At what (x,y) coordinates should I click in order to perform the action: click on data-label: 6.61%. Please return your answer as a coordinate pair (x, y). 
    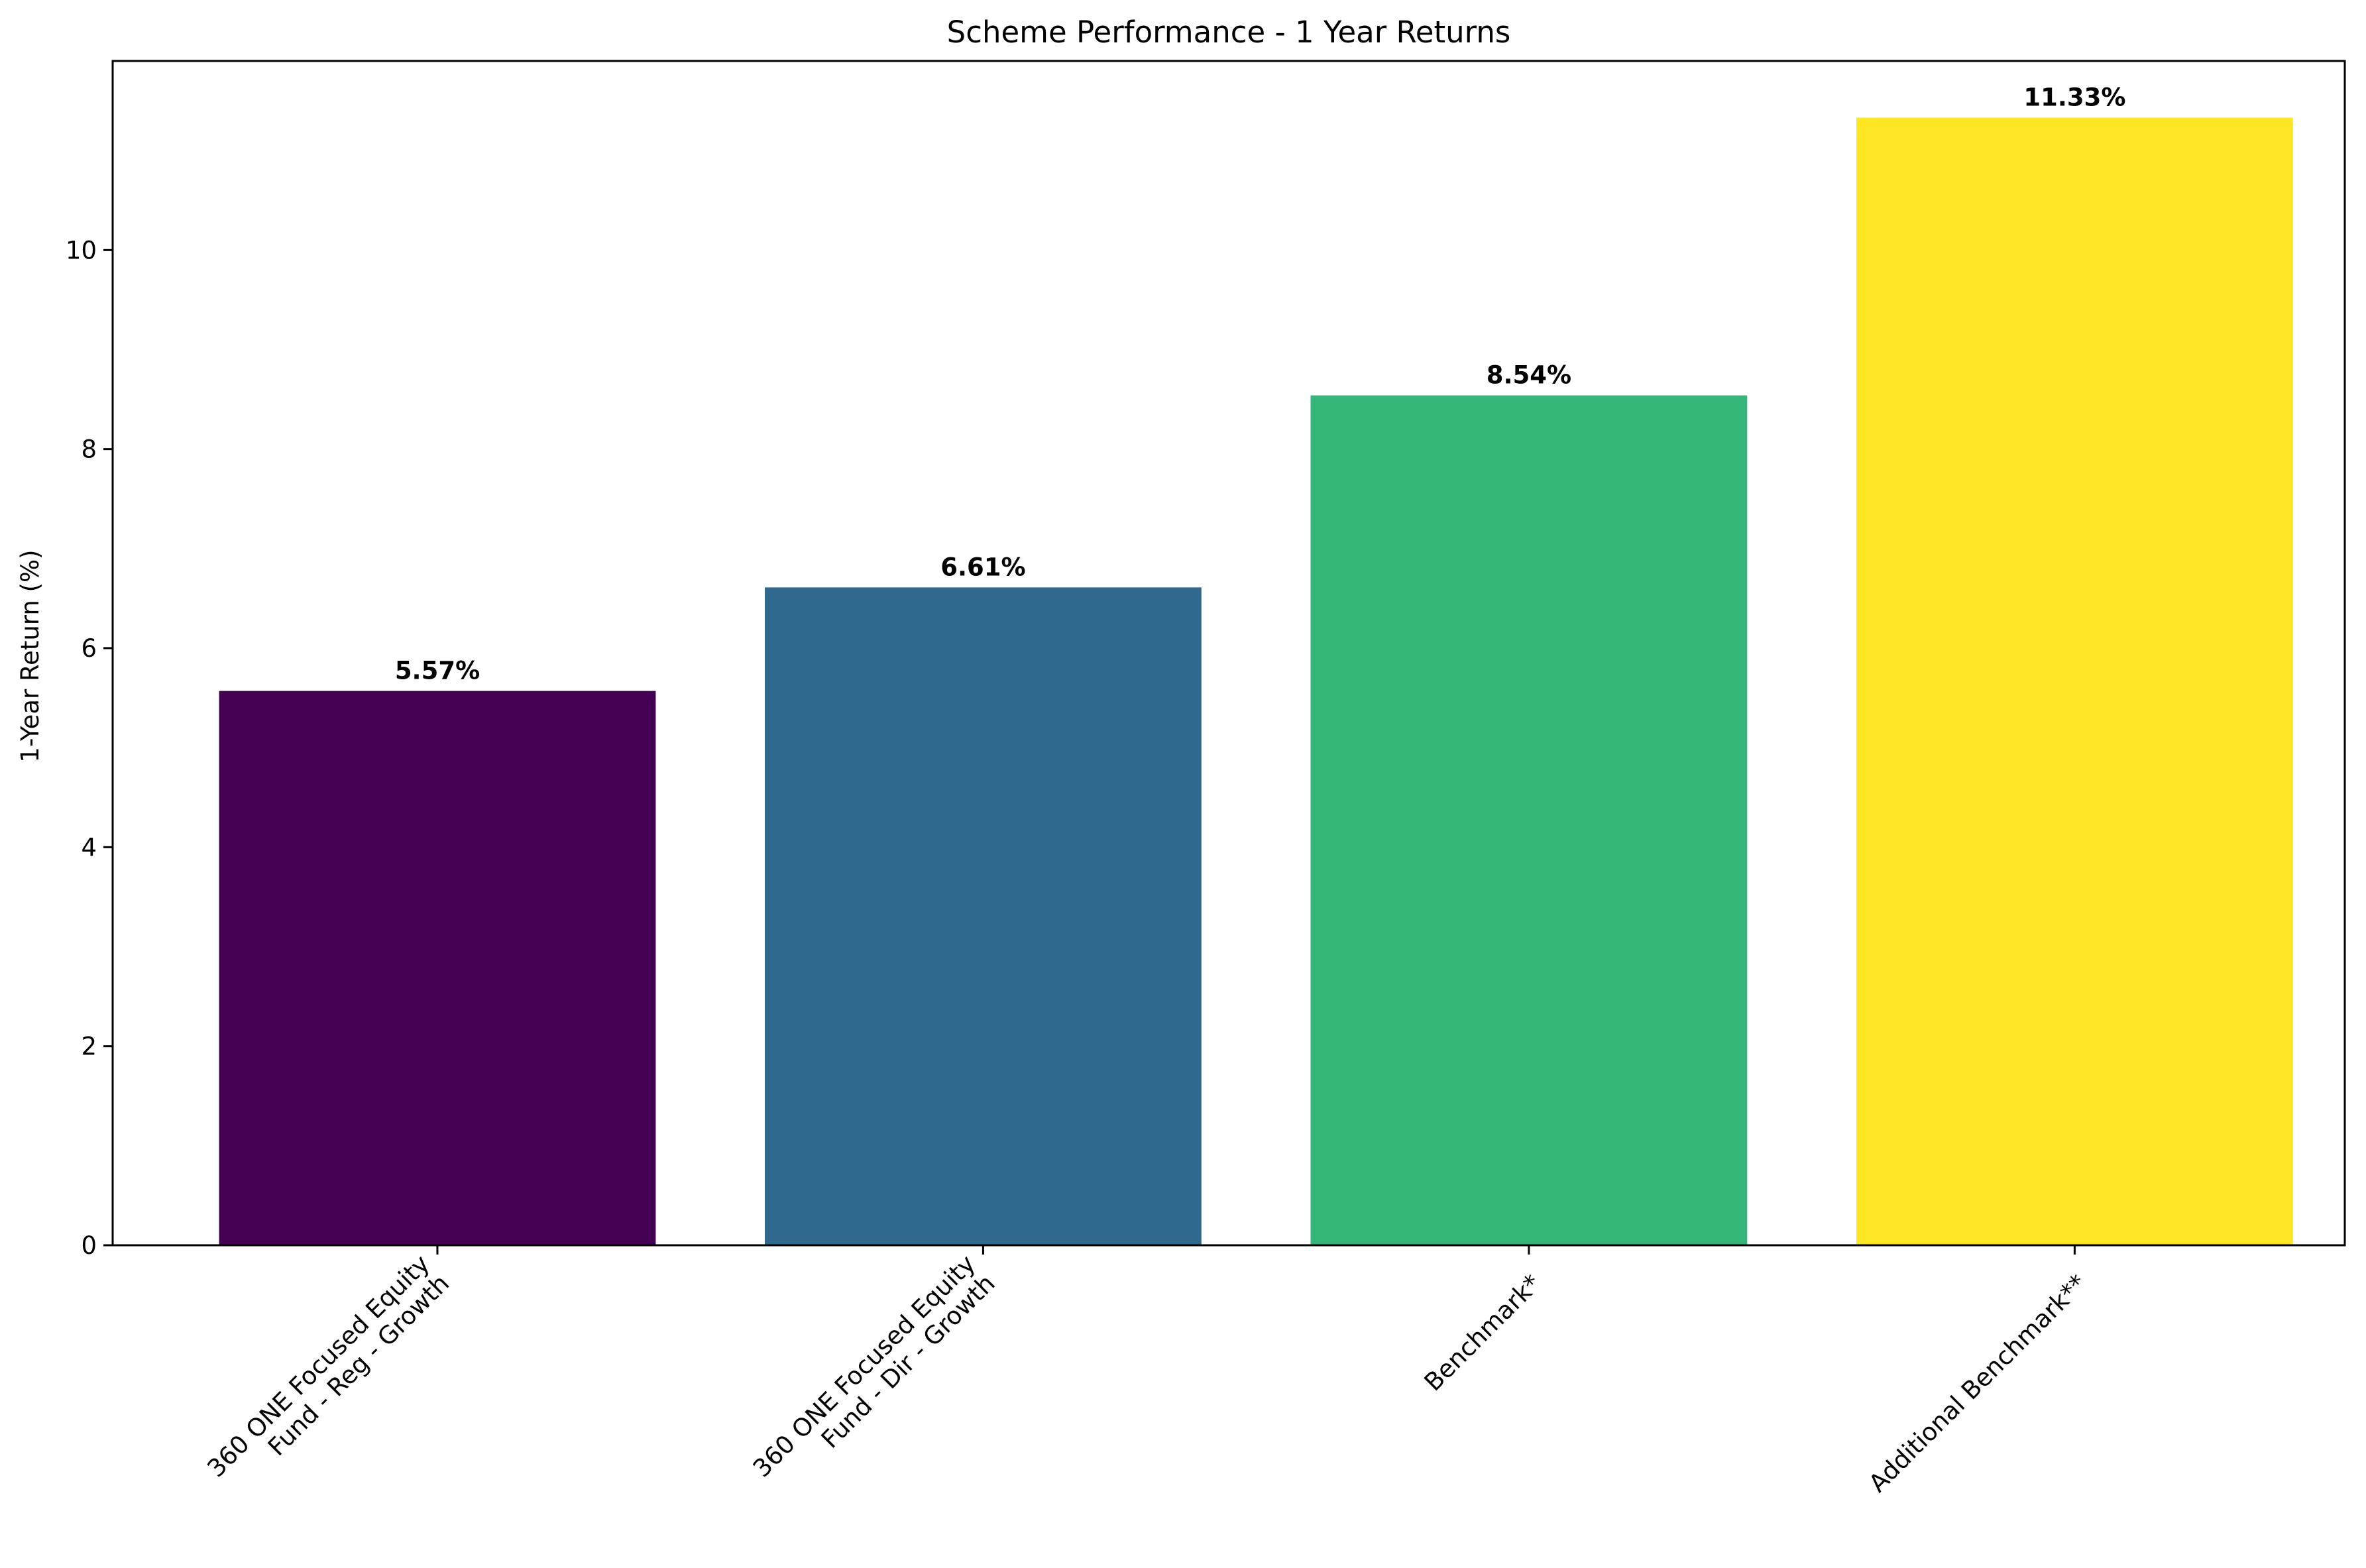
    Looking at the image, I should click on (982, 567).